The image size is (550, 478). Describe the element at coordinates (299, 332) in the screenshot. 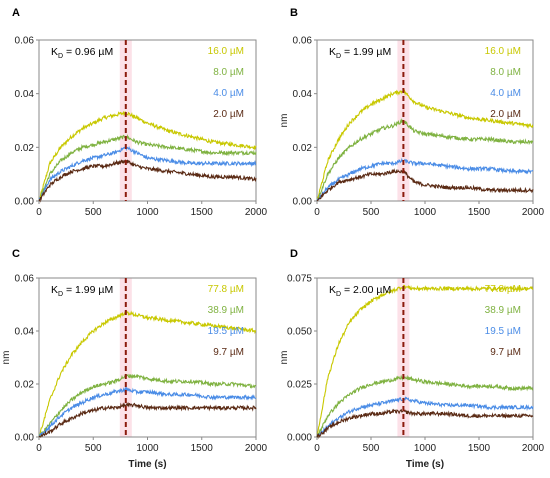

I see `y-tick-label: 0.050` at that location.